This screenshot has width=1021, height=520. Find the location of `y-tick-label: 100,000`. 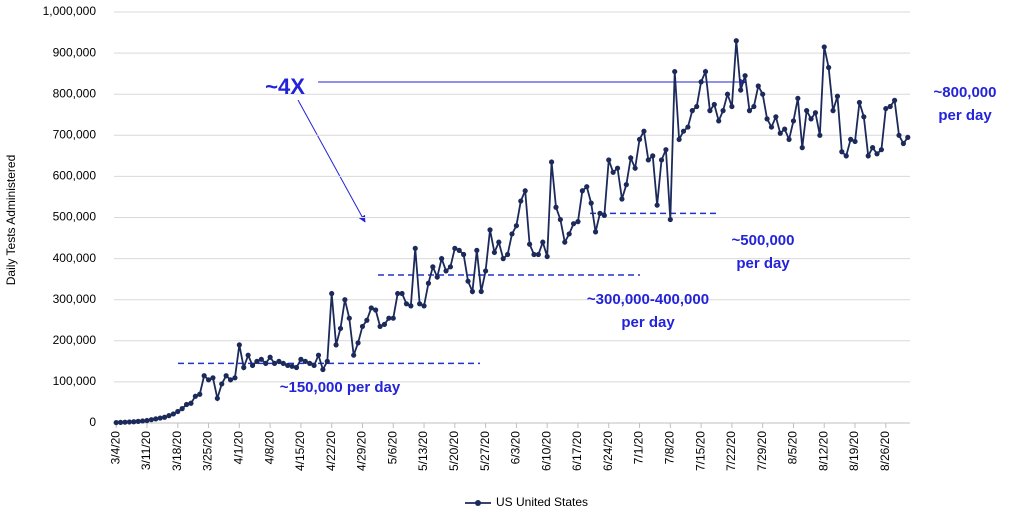

y-tick-label: 100,000 is located at coordinates (75, 381).